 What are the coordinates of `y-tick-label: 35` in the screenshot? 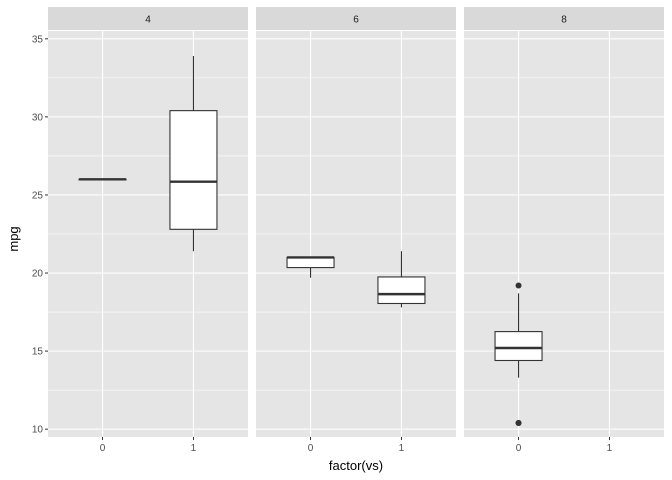 It's located at (38, 39).